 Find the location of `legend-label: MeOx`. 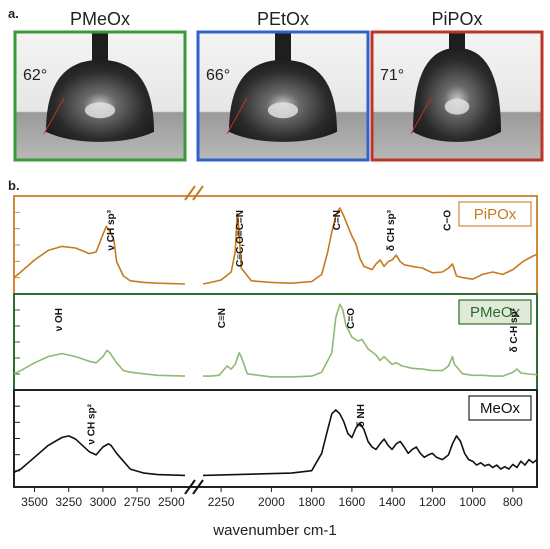

legend-label: MeOx is located at coordinates (500, 408).